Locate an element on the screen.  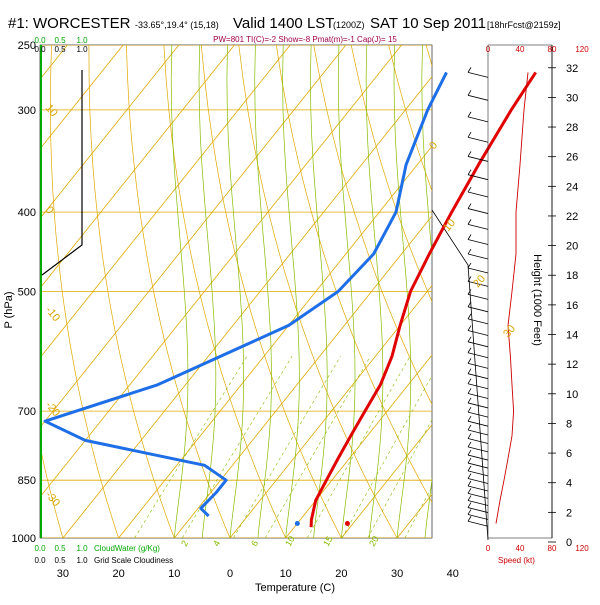
height-tick-label: 4 is located at coordinates (569, 484).